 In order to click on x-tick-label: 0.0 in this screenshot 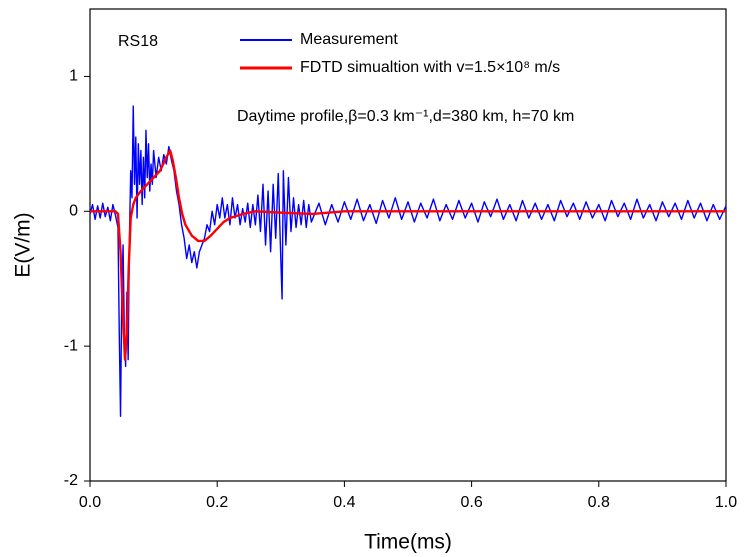, I will do `click(90, 502)`.